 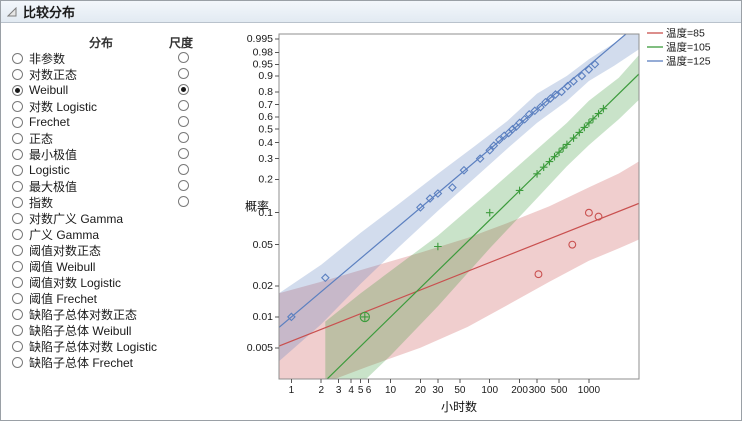 I want to click on svg-text: 500, so click(x=559, y=390).